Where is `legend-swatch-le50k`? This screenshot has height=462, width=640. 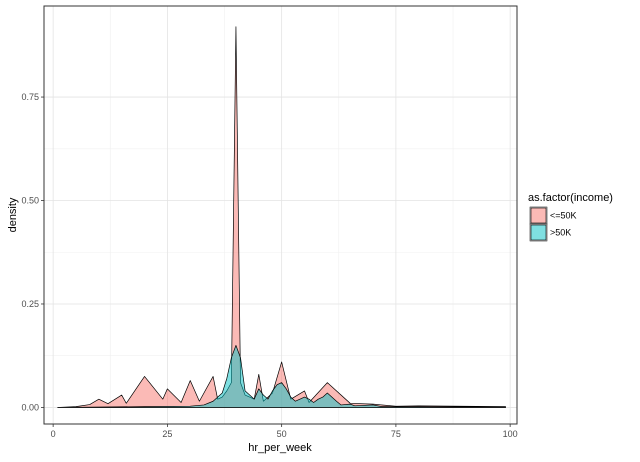
legend-swatch-le50k is located at coordinates (538, 215).